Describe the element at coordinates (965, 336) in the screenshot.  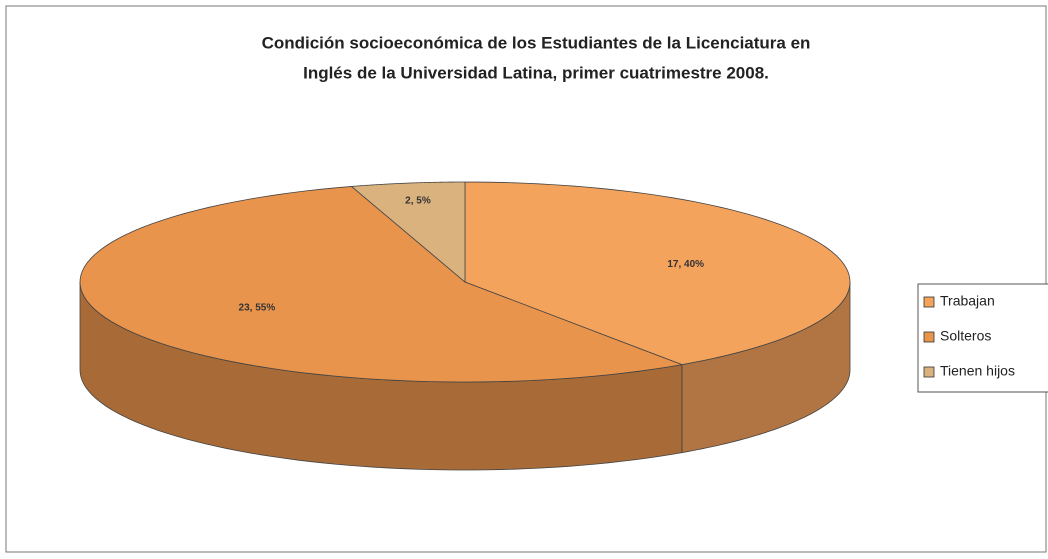
I see `legend-label: Solteros` at that location.